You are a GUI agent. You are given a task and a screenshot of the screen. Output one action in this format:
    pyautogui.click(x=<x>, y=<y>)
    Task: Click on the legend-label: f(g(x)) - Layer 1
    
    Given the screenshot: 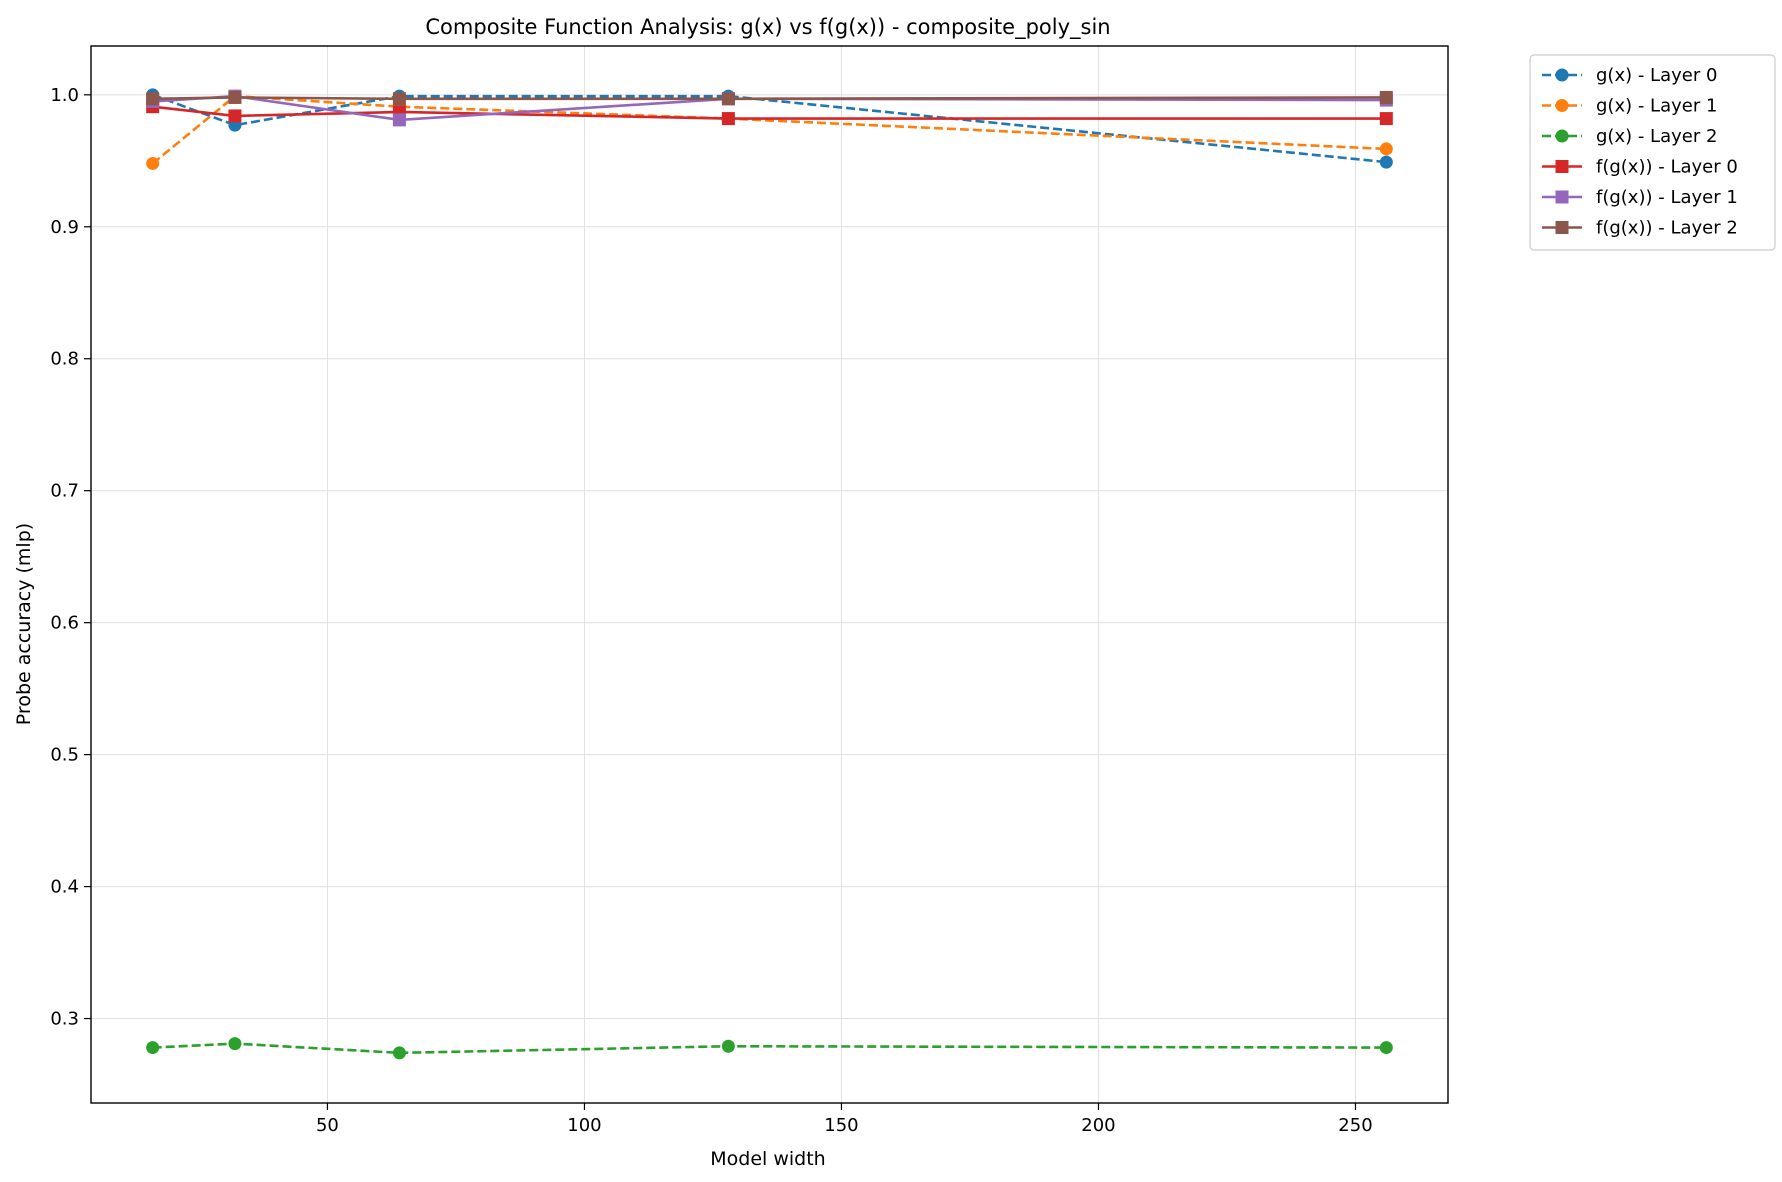 What is the action you would take?
    pyautogui.click(x=1667, y=197)
    